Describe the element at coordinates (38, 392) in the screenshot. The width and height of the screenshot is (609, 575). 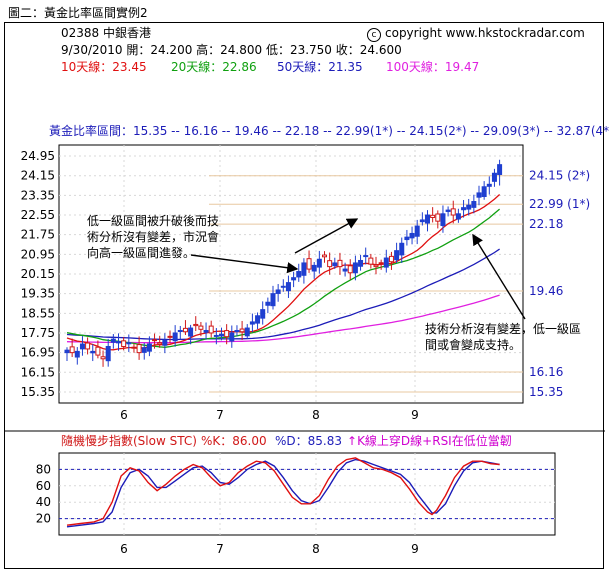
I see `price-y-tick-label: 15.35` at that location.